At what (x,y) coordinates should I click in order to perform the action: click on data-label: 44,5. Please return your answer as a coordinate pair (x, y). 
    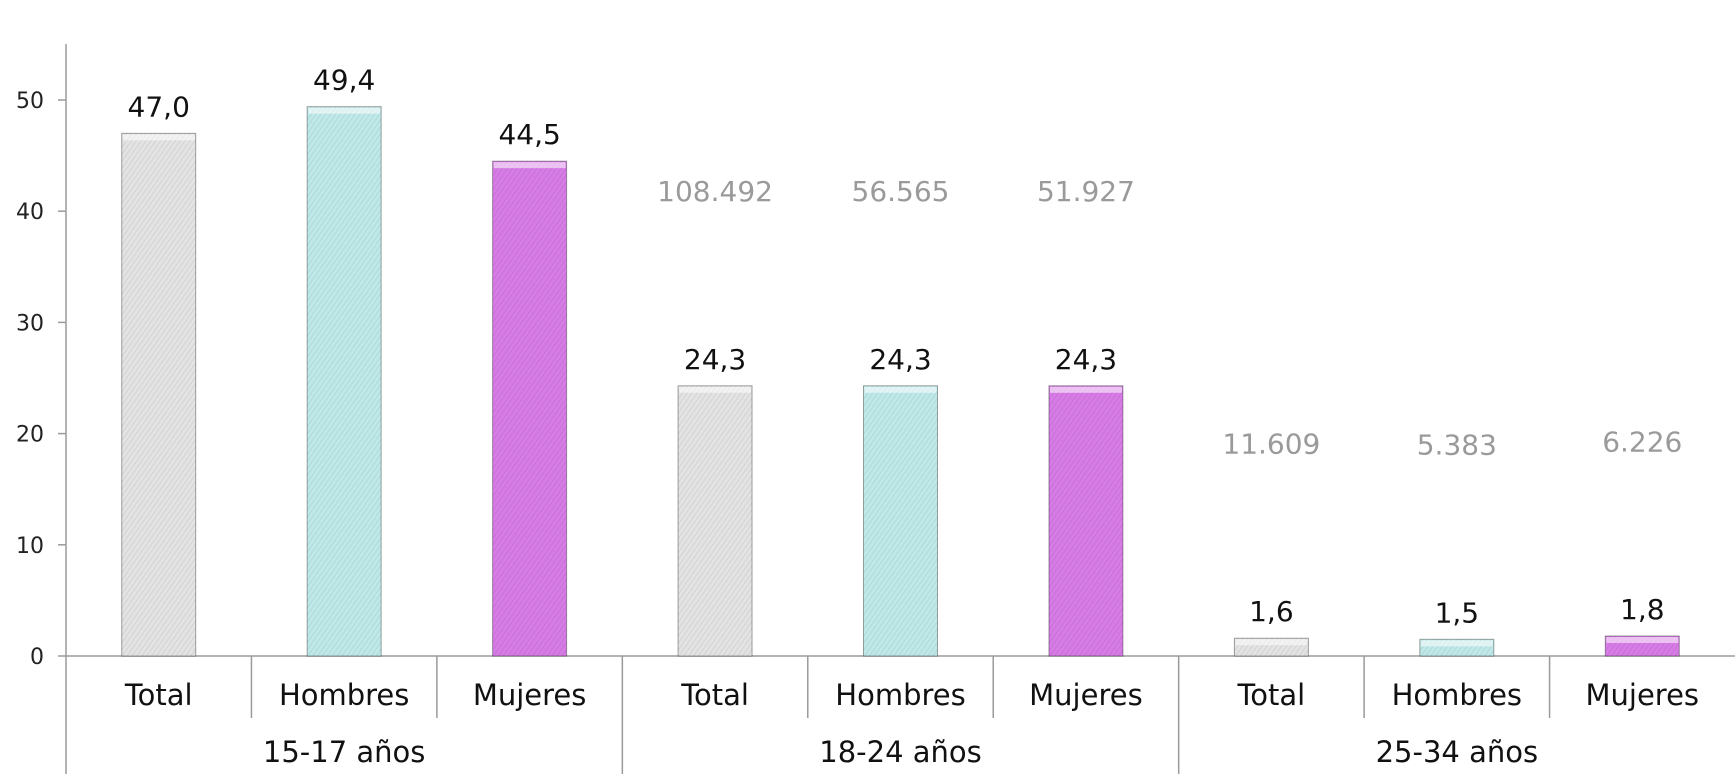
    Looking at the image, I should click on (529, 134).